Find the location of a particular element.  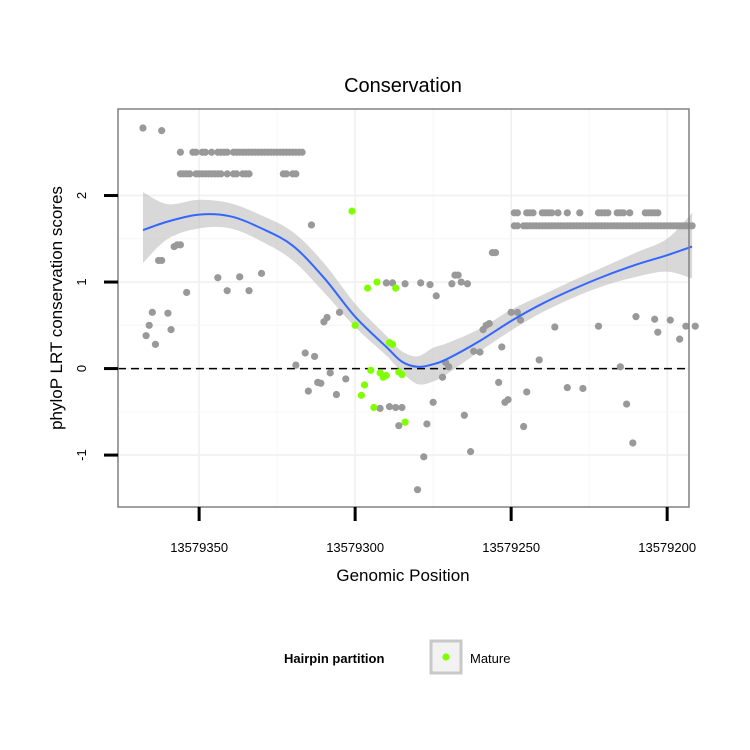

x-tick-label: 13579350 is located at coordinates (199, 547).